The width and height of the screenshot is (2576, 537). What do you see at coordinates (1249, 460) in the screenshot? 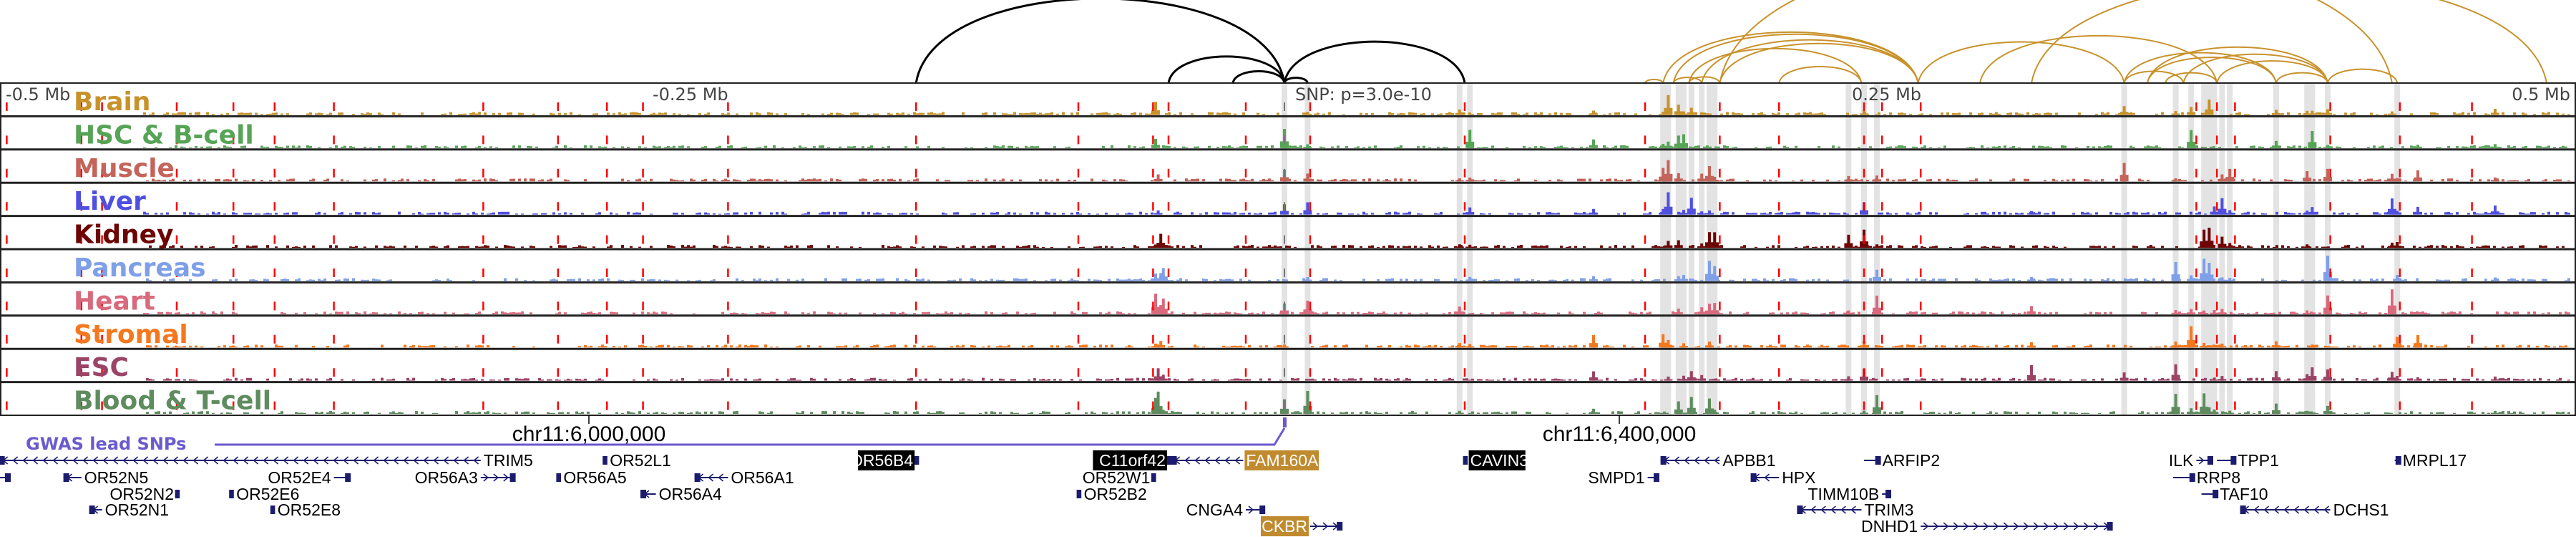
I see `gene-fam160a2: FAM160A2` at bounding box center [1249, 460].